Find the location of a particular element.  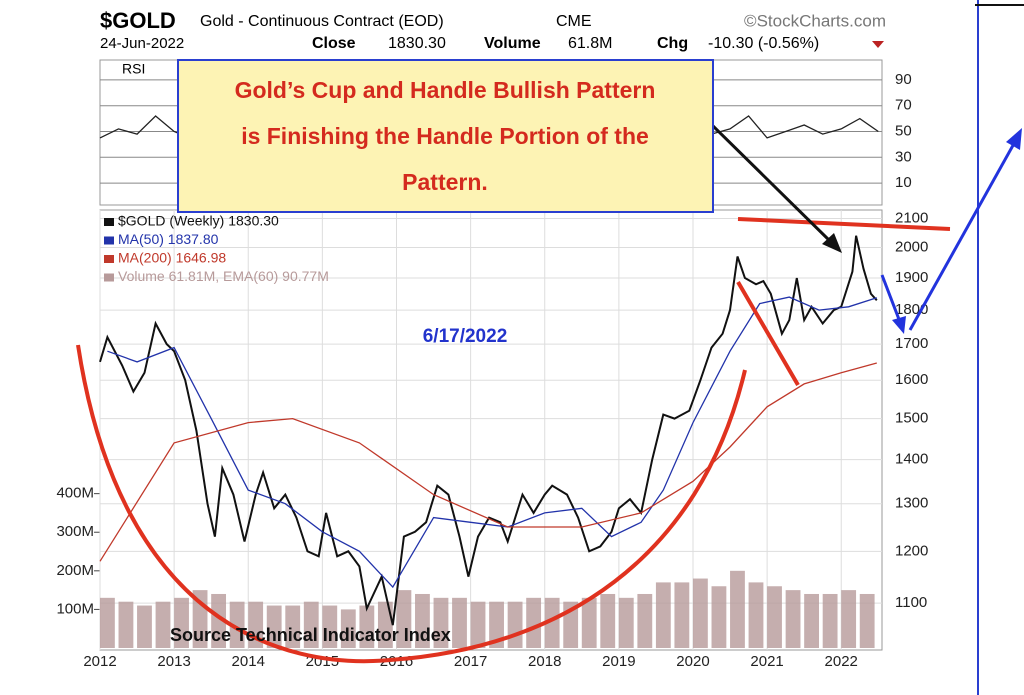

y2-tick-label: 400M is located at coordinates (75, 493).